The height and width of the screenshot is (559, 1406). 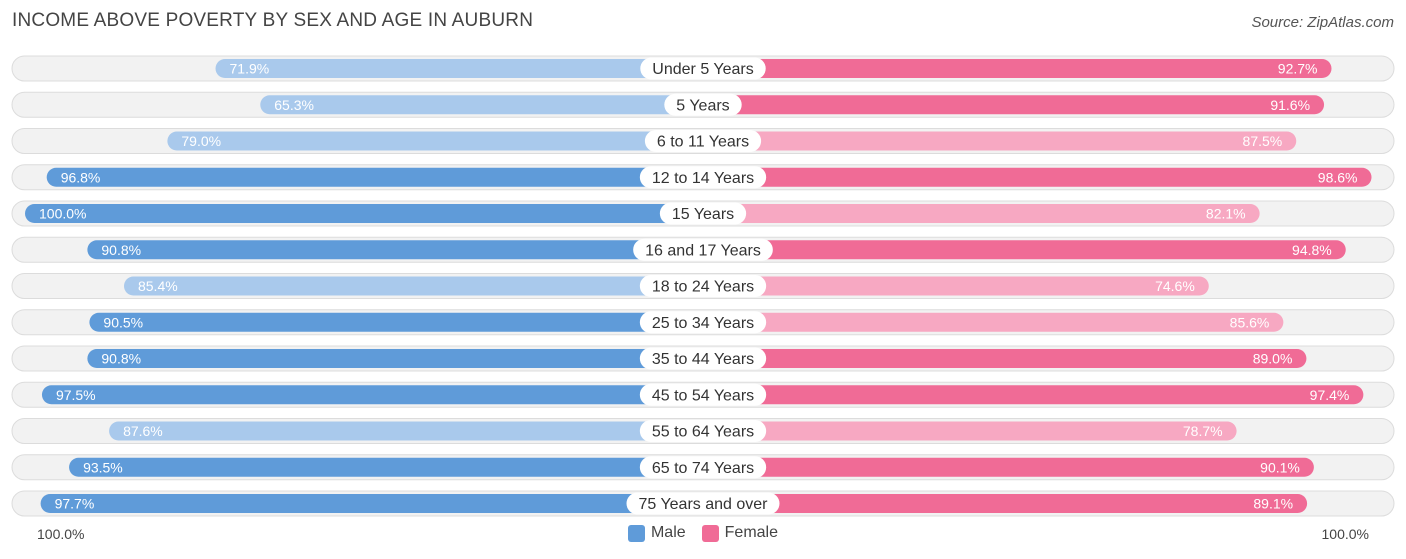 I want to click on female-value-label: 78.7%, so click(x=1203, y=431).